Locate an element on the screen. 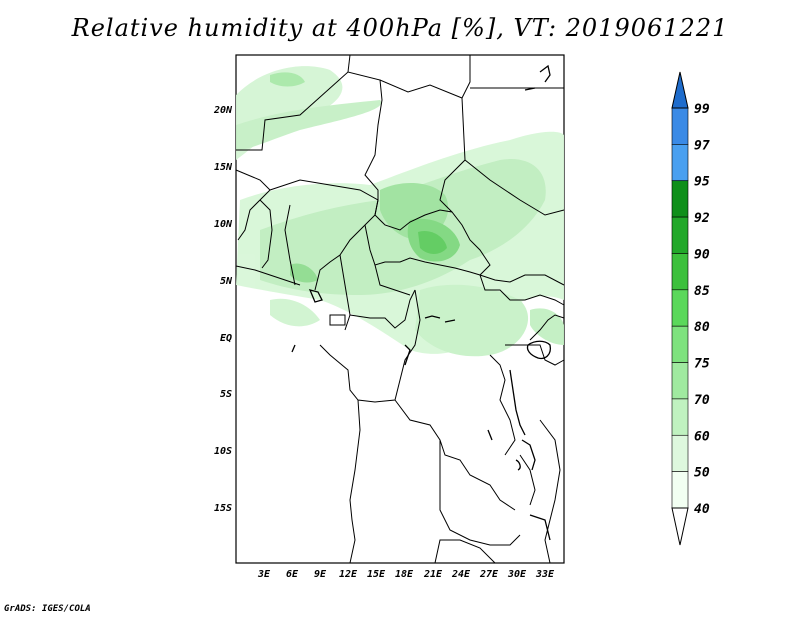 The height and width of the screenshot is (618, 800). colorbar-label: 70 is located at coordinates (702, 400).